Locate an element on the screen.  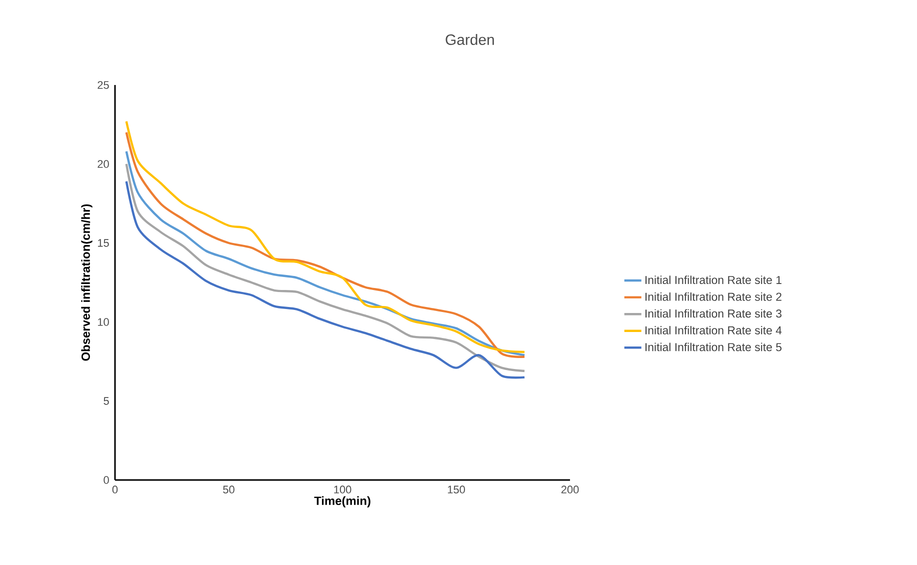
x-tick-label: 100 is located at coordinates (343, 490).